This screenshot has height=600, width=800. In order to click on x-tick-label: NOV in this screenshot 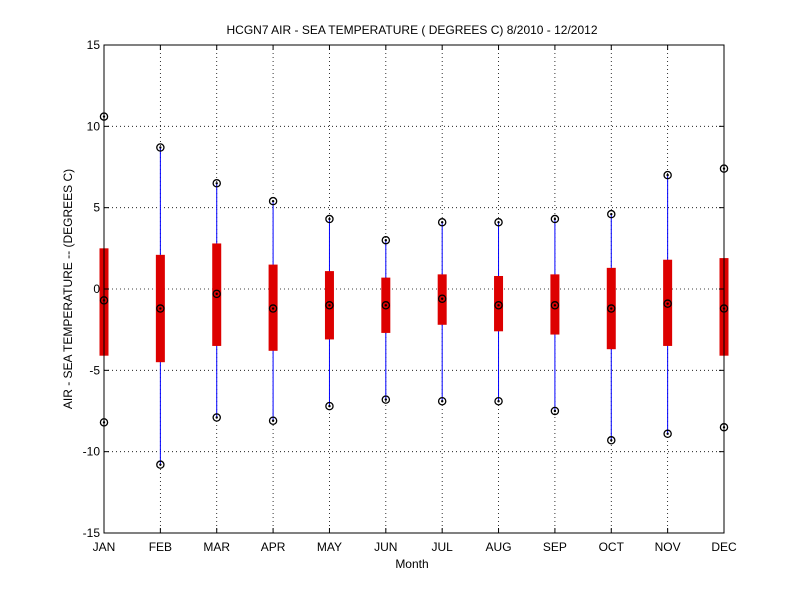, I will do `click(668, 547)`.